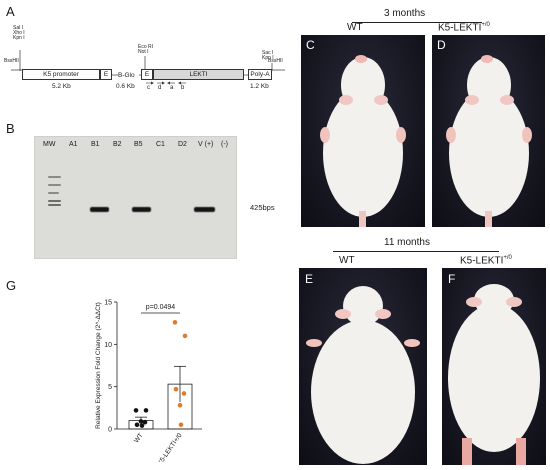 This screenshot has height=470, width=550. I want to click on panel-label-g: G, so click(11, 285).